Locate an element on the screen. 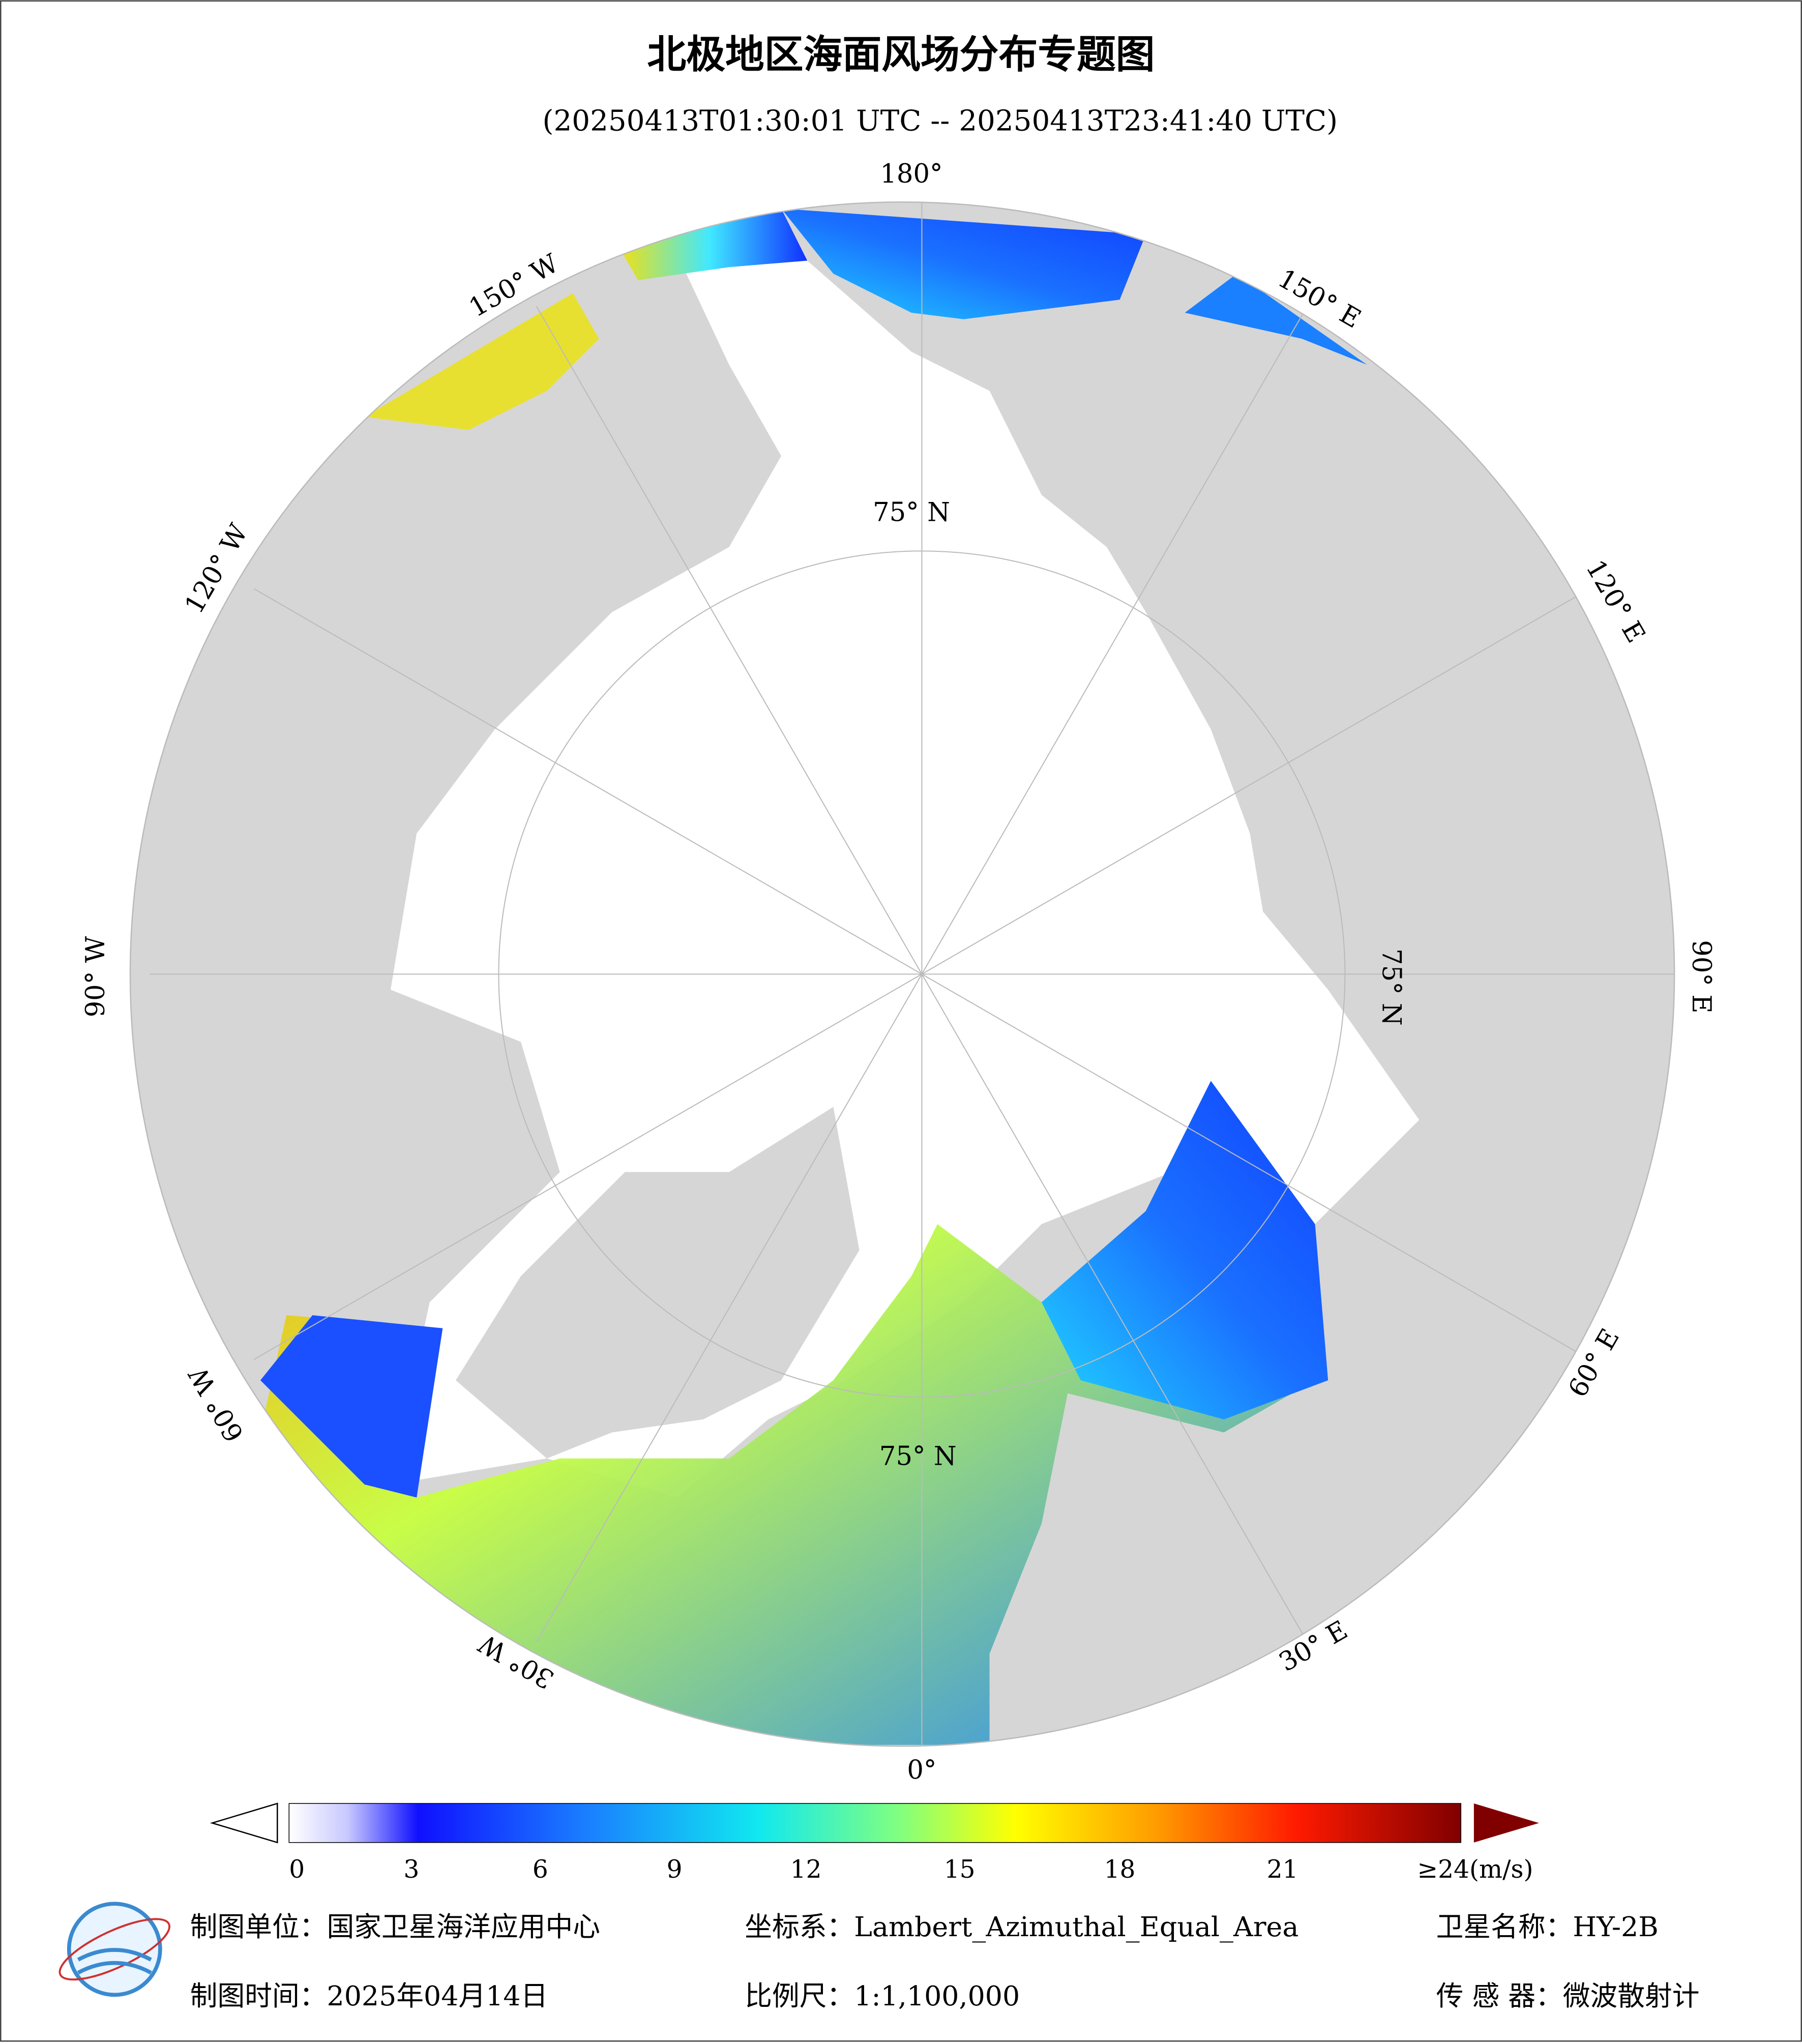 The image size is (1802, 2044). footer-sensor: 传 感 器：微波散射计 is located at coordinates (1568, 1996).